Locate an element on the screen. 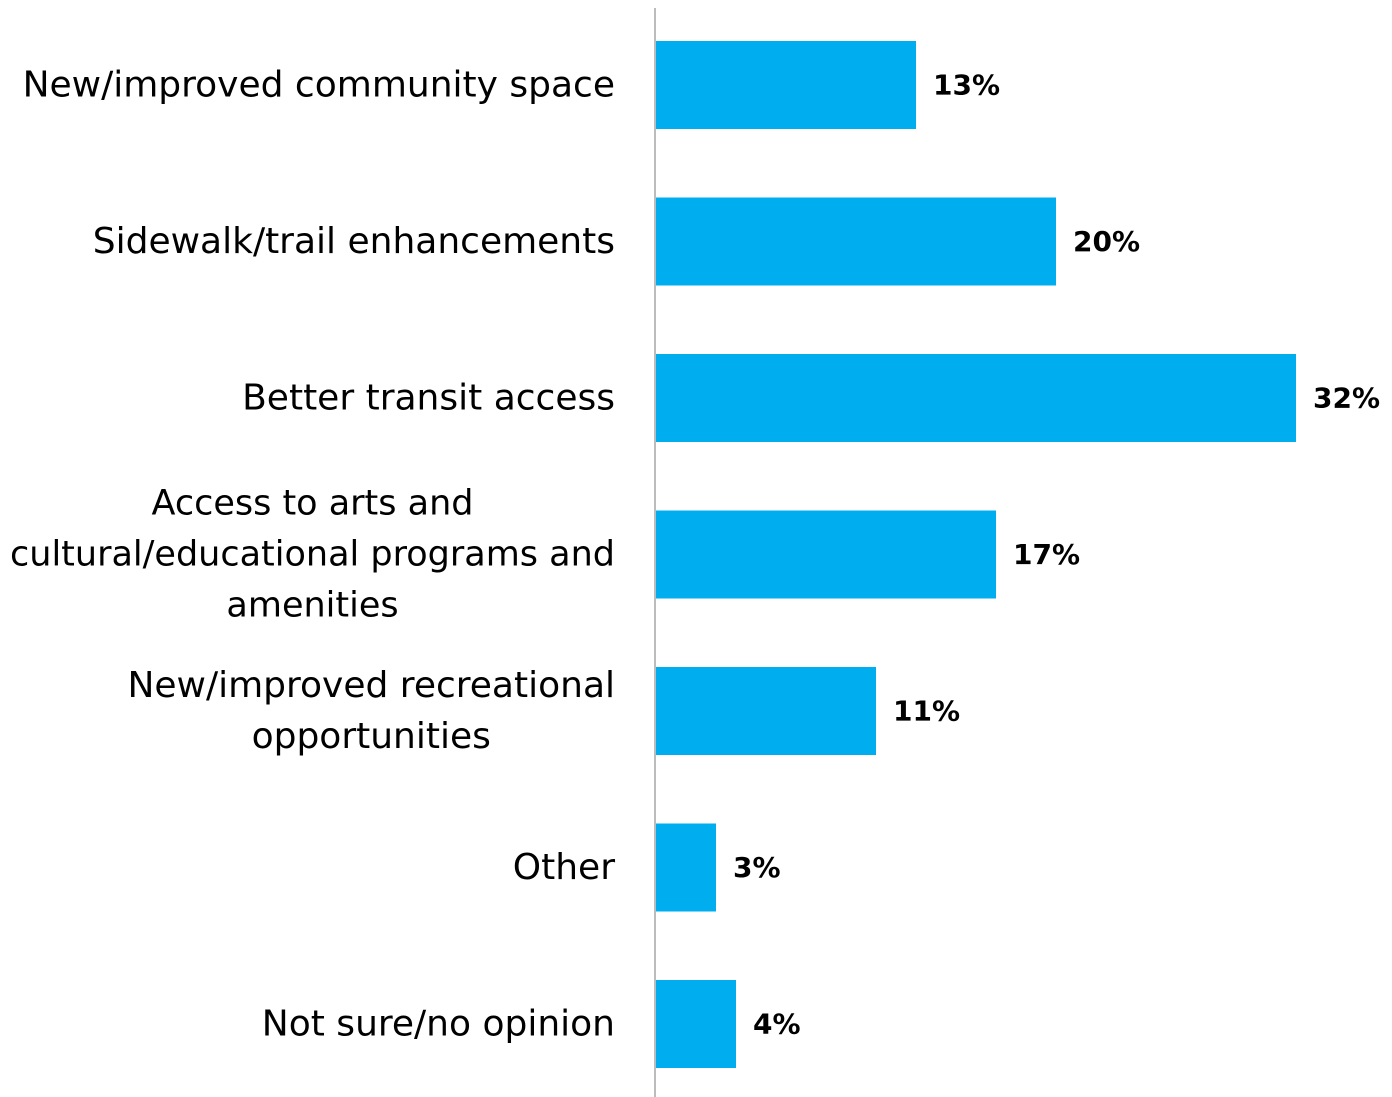  data-label: 20% is located at coordinates (1106, 241).